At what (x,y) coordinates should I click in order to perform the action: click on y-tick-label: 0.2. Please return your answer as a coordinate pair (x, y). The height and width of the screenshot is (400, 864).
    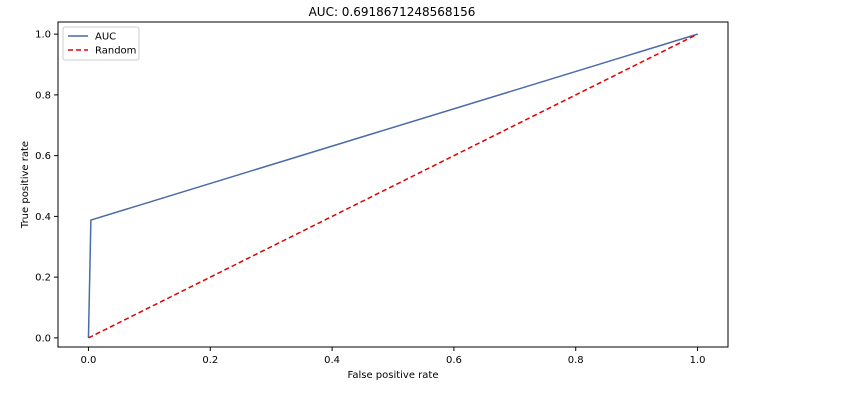
    Looking at the image, I should click on (43, 278).